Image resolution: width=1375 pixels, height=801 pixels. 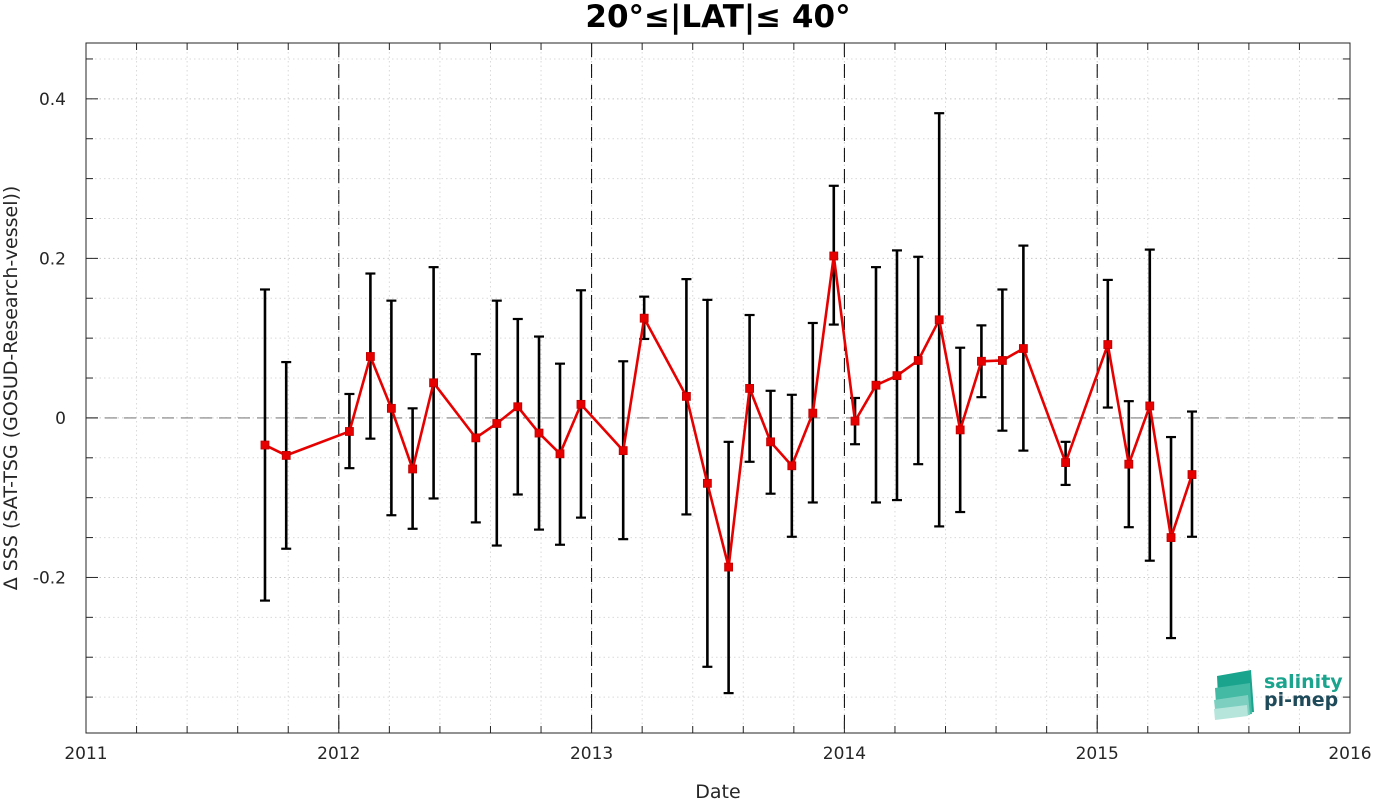 What do you see at coordinates (591, 754) in the screenshot?
I see `x-tick-label: 2013` at bounding box center [591, 754].